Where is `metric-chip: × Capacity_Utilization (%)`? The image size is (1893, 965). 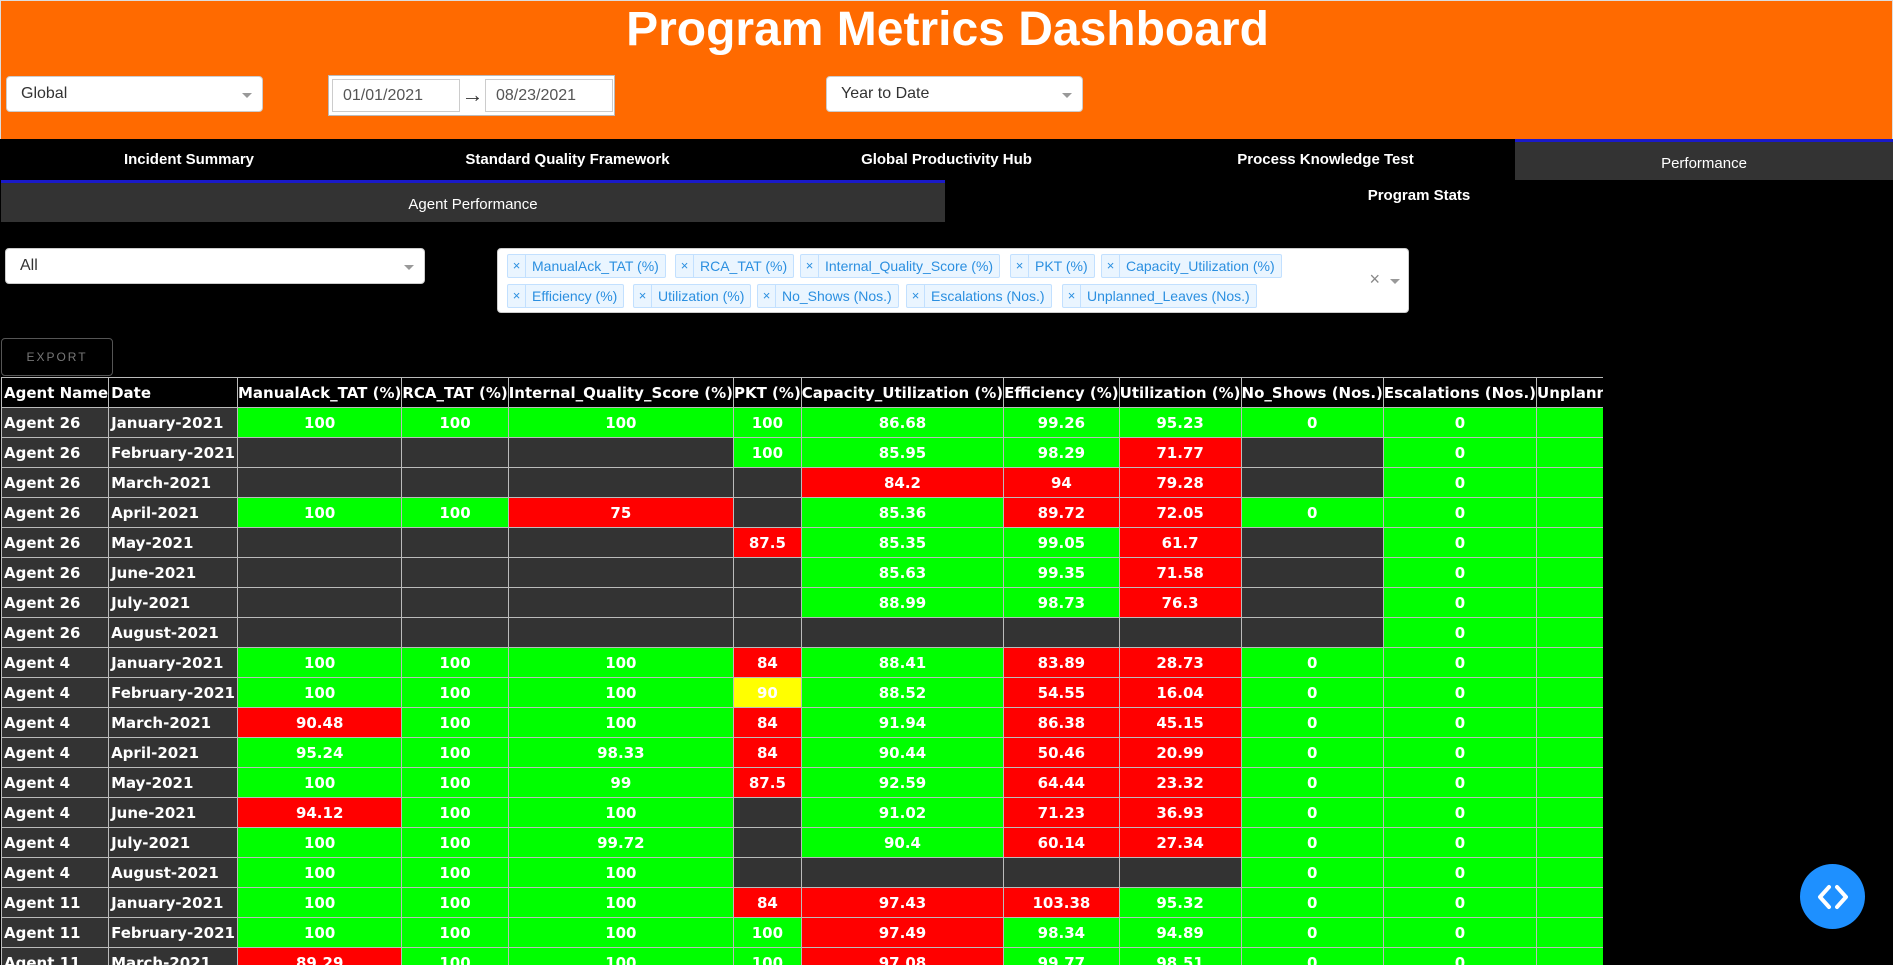 metric-chip: × Capacity_Utilization (%) is located at coordinates (1191, 266).